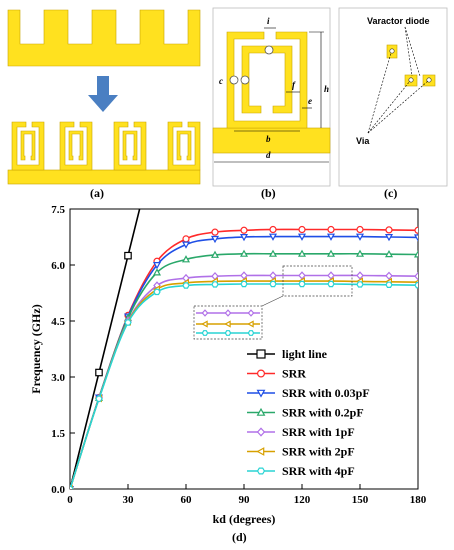 Image resolution: width=454 pixels, height=550 pixels. Describe the element at coordinates (318, 452) in the screenshot. I see `legend-label-4: SRR with 2pF` at that location.